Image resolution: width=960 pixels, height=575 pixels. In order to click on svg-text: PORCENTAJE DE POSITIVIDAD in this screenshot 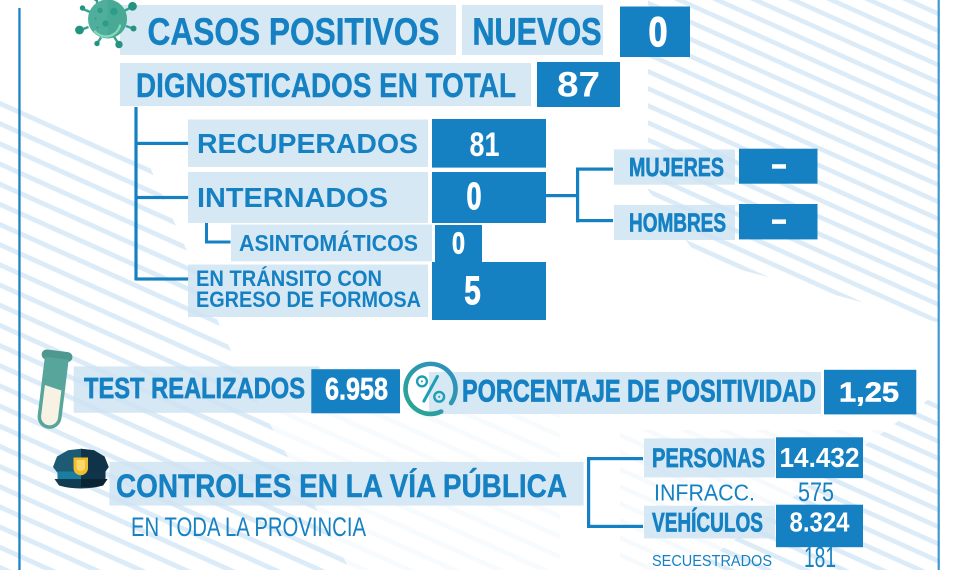, I will do `click(639, 390)`.